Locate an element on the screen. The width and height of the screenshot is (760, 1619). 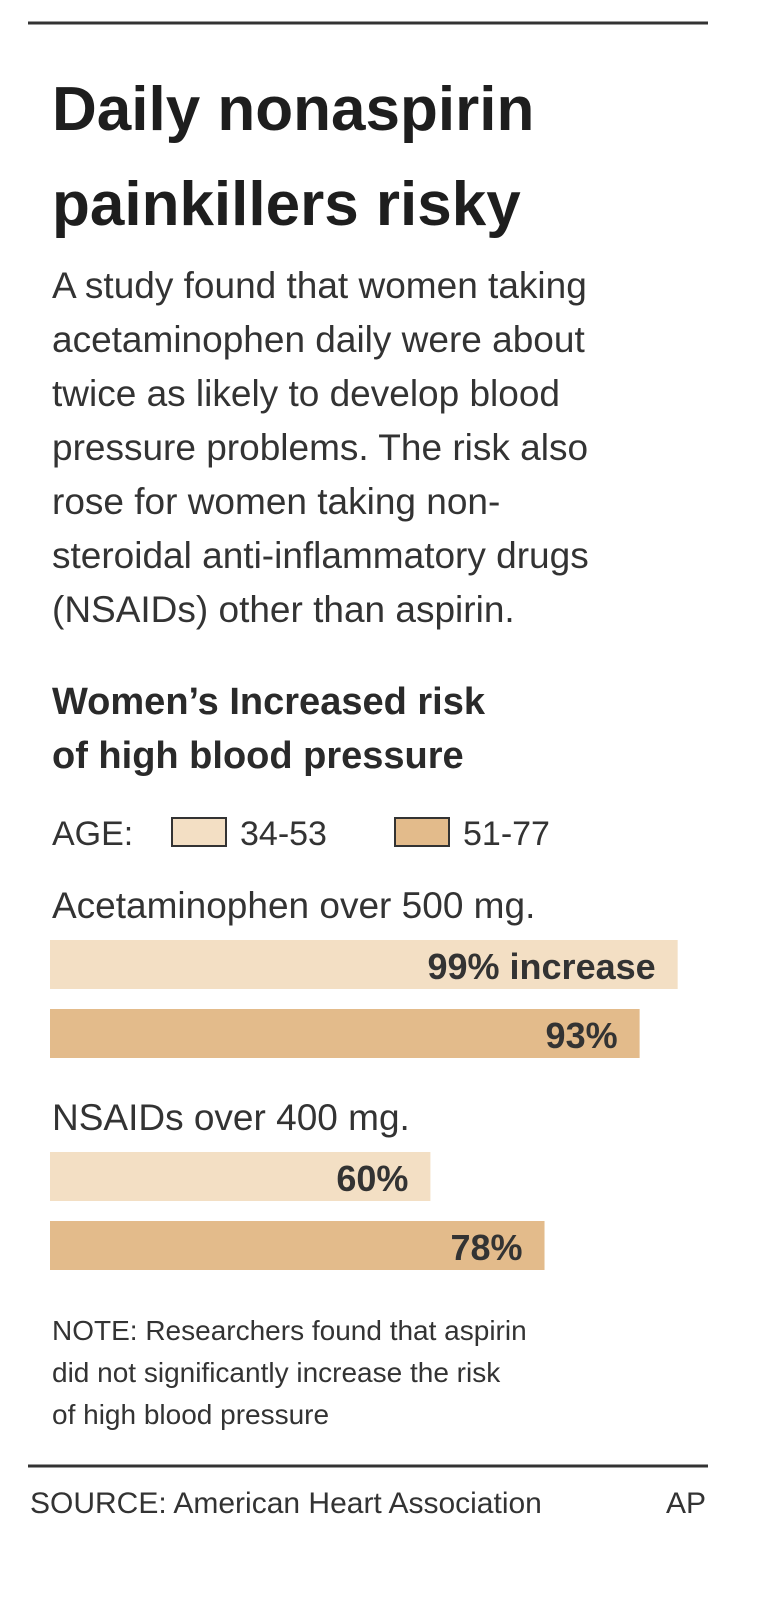
category-label: Acetaminophen over 500 mg. is located at coordinates (293, 905).